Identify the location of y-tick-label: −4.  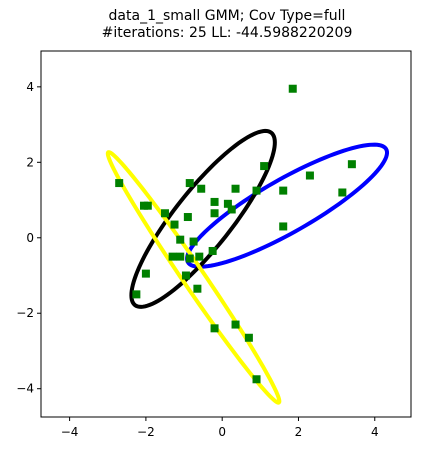
(25, 389).